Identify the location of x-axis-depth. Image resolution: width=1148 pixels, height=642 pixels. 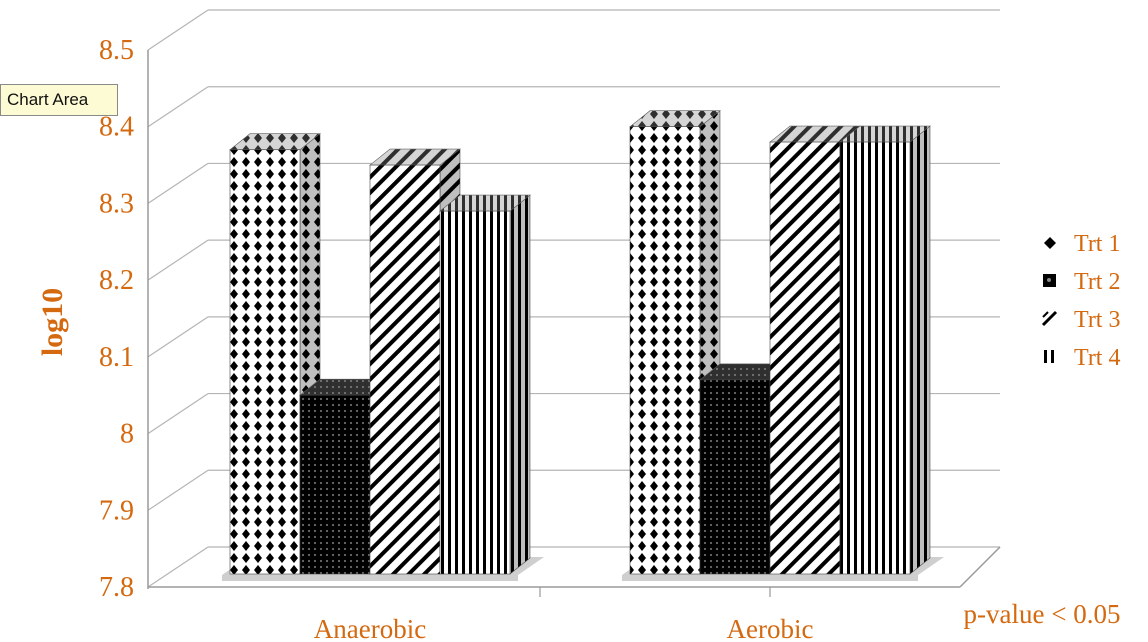
(980, 567).